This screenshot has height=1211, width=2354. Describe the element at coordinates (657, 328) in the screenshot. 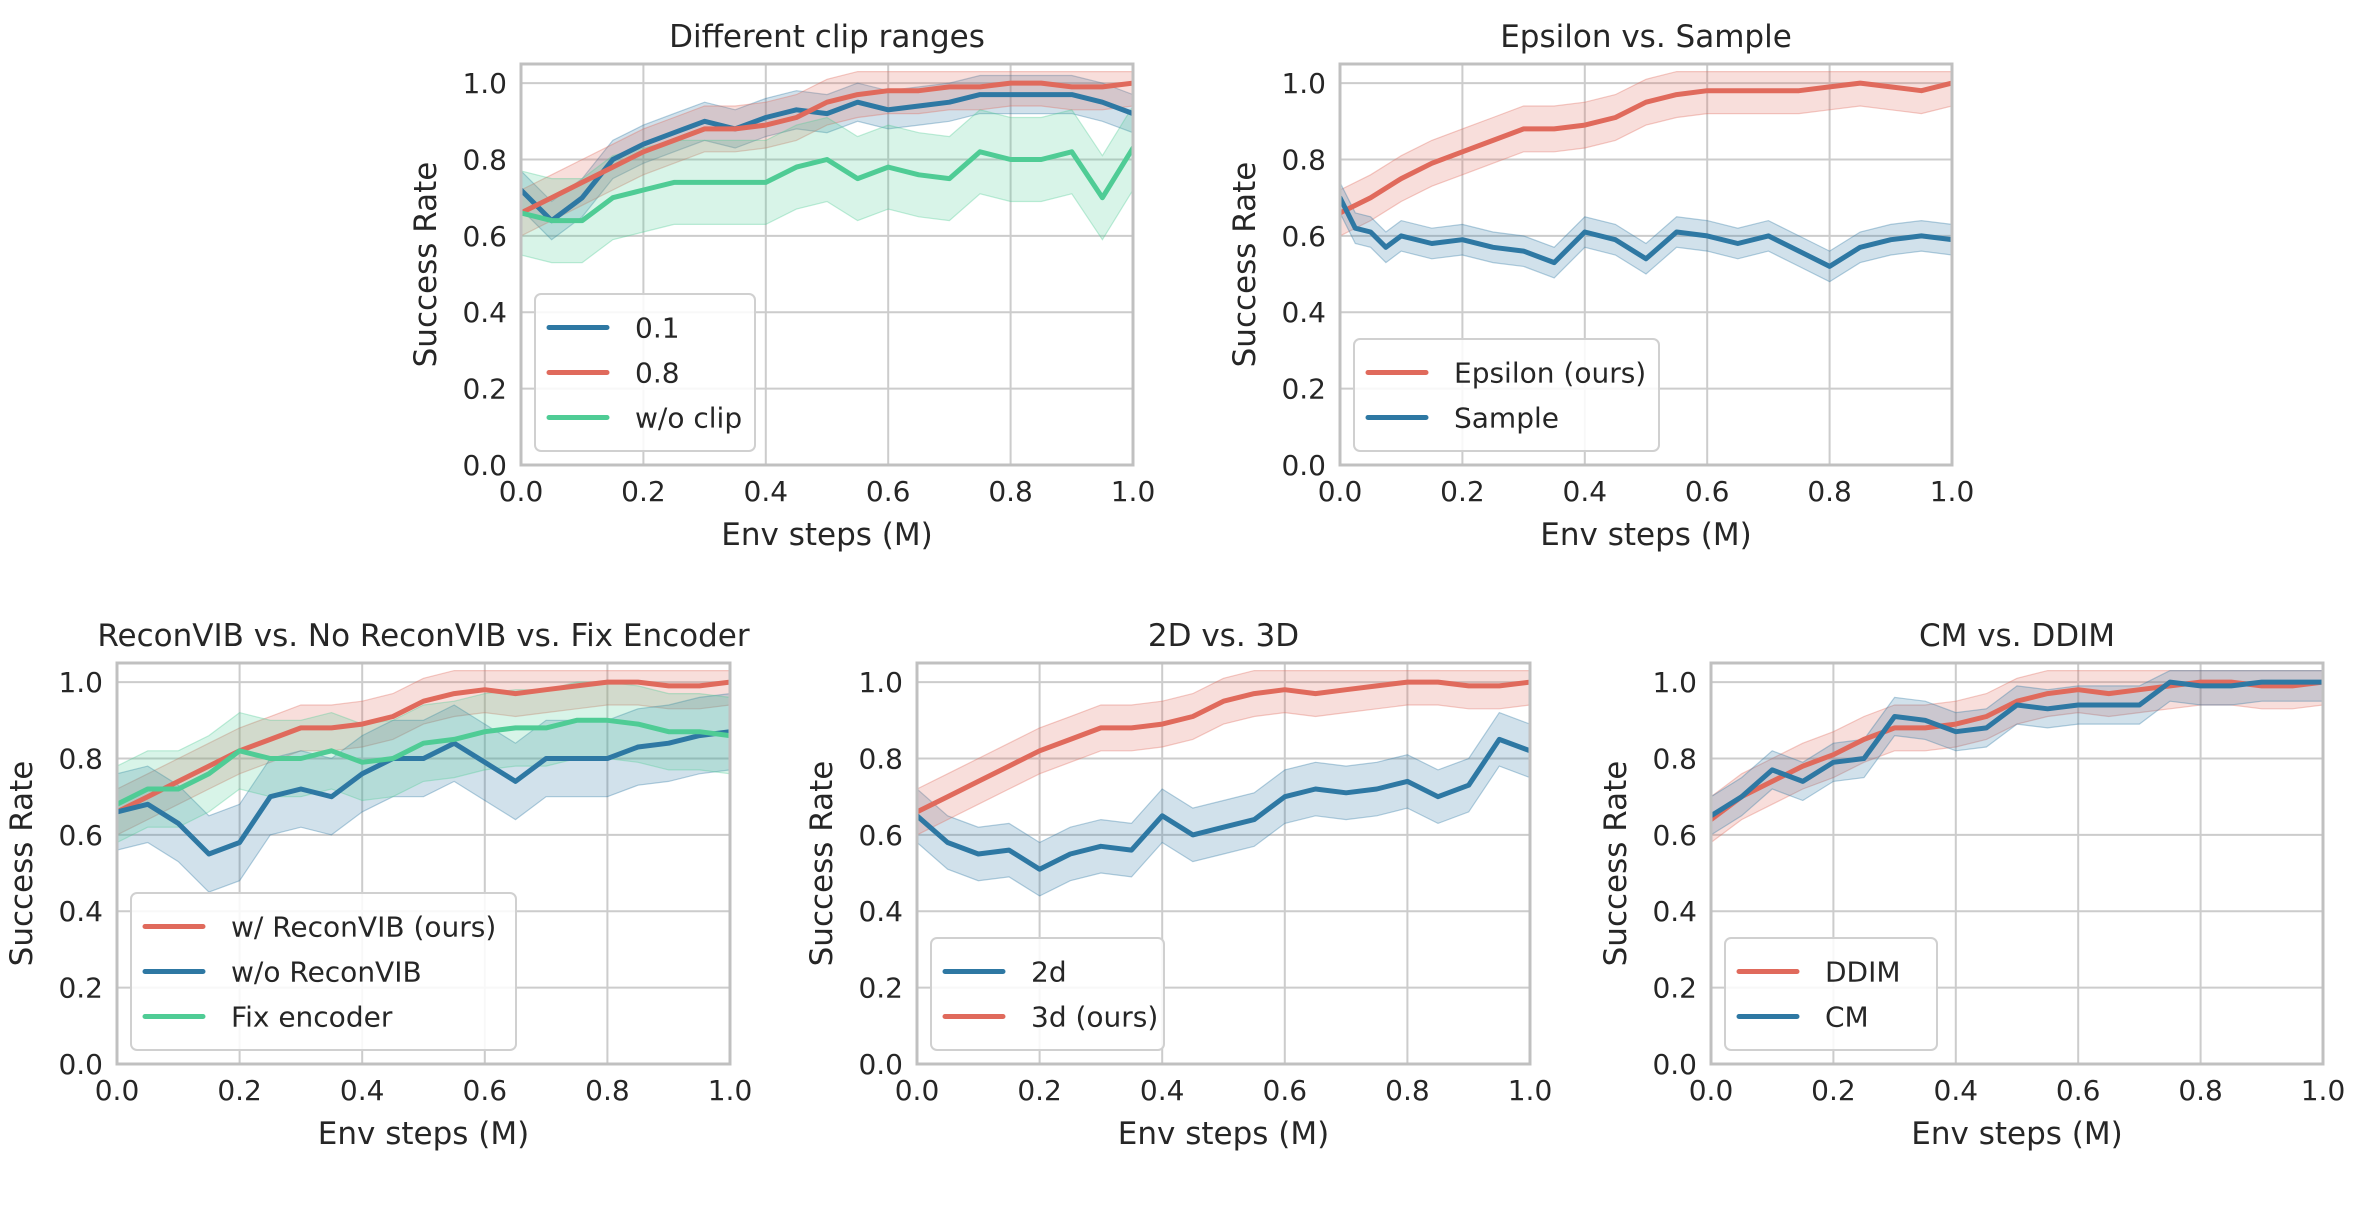

I see `legend-label: 0.1` at that location.